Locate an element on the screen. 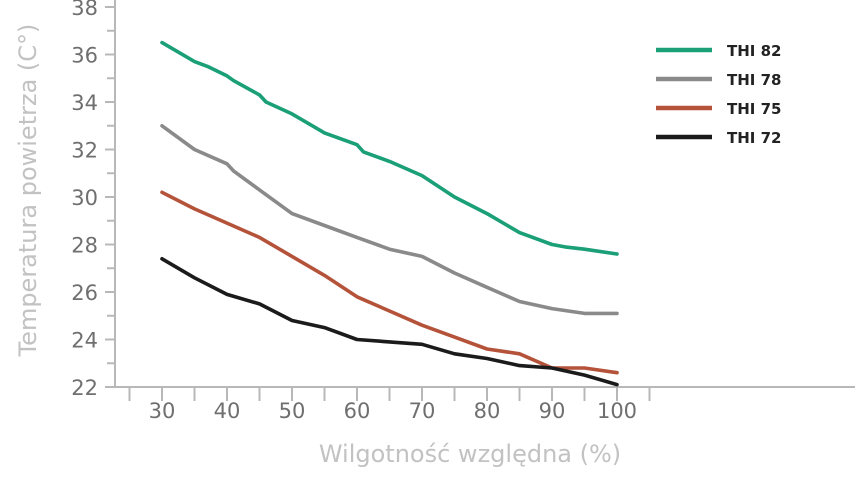 The height and width of the screenshot is (486, 865). legend-label-thi-72: THI 72 is located at coordinates (754, 138).